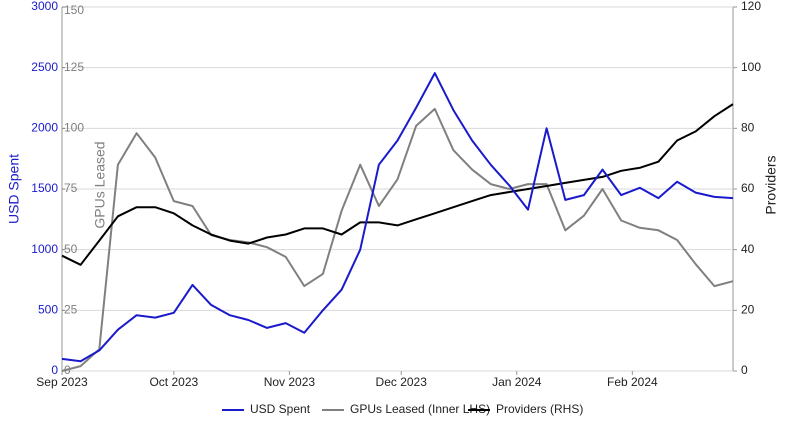  Describe the element at coordinates (751, 67) in the screenshot. I see `right-y-tick-label: 100` at that location.